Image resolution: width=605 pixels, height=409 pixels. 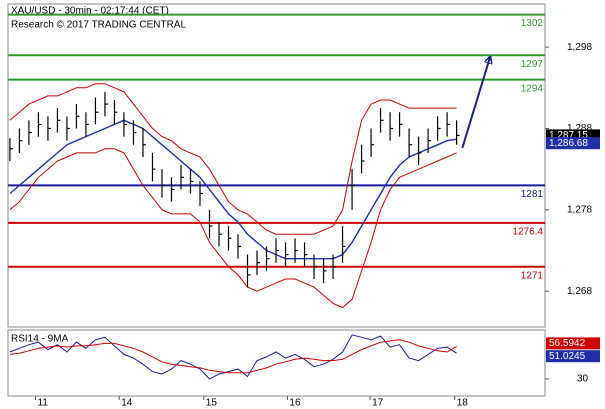 What do you see at coordinates (579, 291) in the screenshot?
I see `y-tick-label: 1,268` at bounding box center [579, 291].